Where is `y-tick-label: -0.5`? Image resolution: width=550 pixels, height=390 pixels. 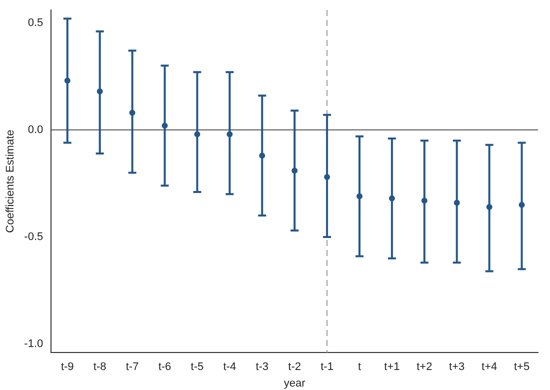
y-tick-label: -0.5 is located at coordinates (34, 237).